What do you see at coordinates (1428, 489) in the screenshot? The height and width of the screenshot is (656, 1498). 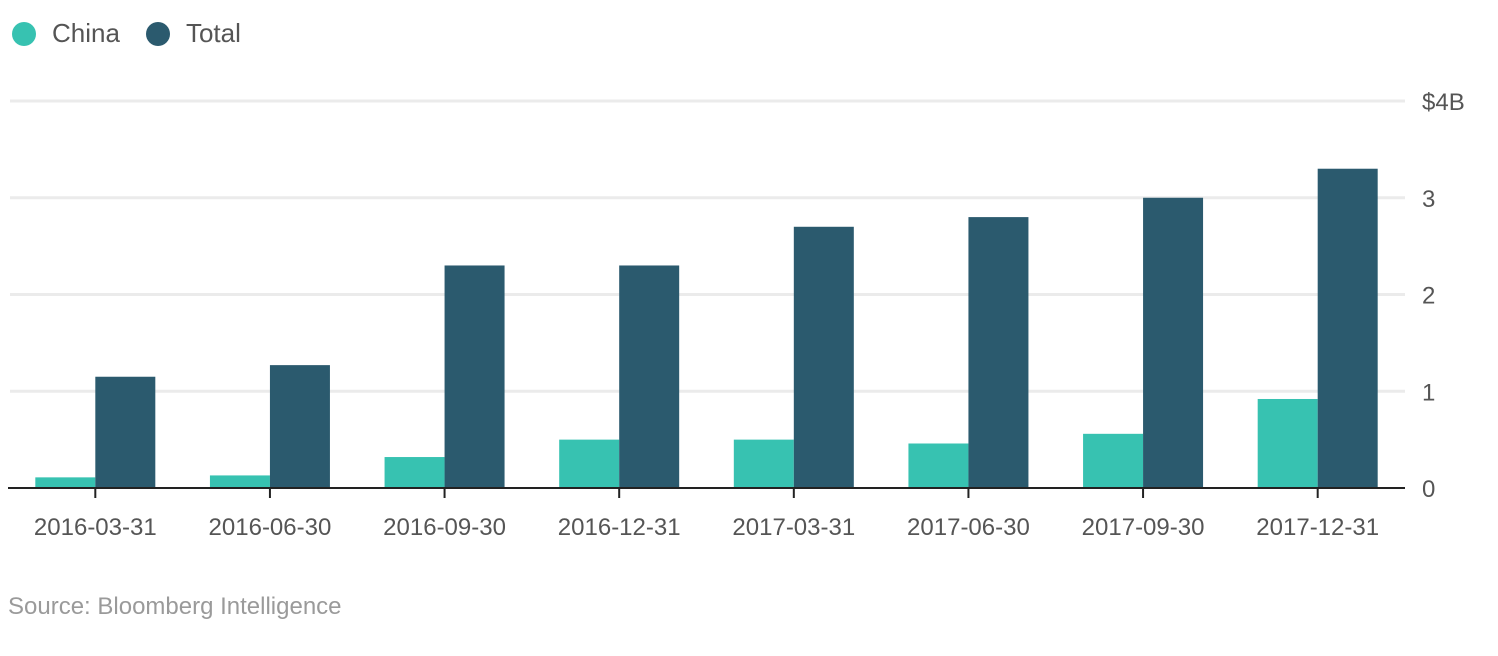 I see `y-tick-label: 0` at bounding box center [1428, 489].